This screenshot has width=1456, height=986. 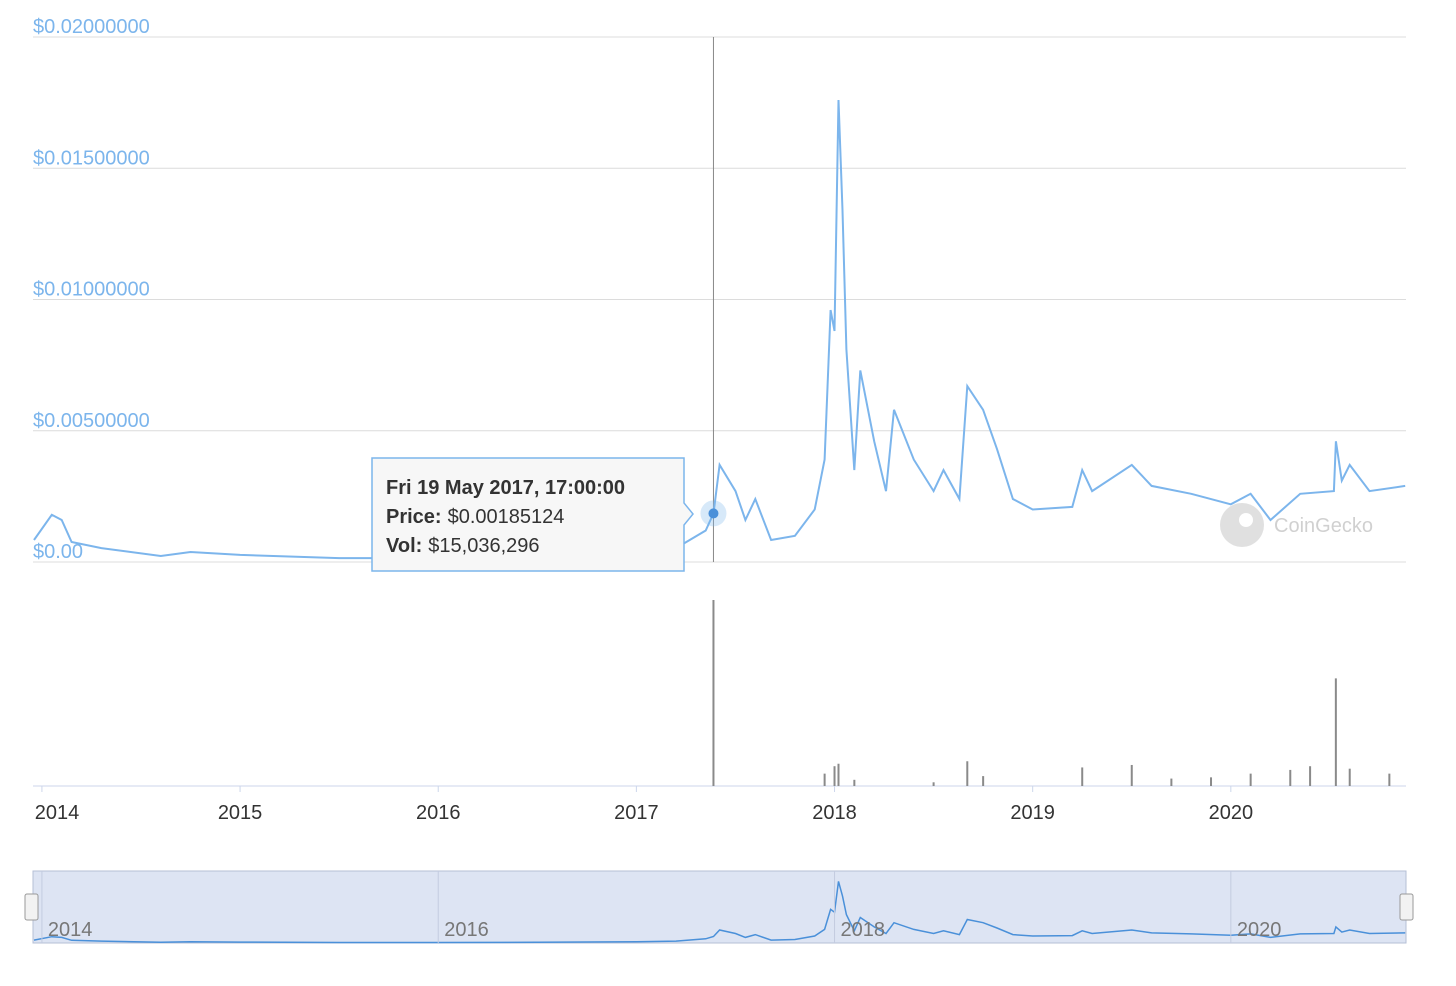 What do you see at coordinates (240, 813) in the screenshot?
I see `x-tick-label: 2015` at bounding box center [240, 813].